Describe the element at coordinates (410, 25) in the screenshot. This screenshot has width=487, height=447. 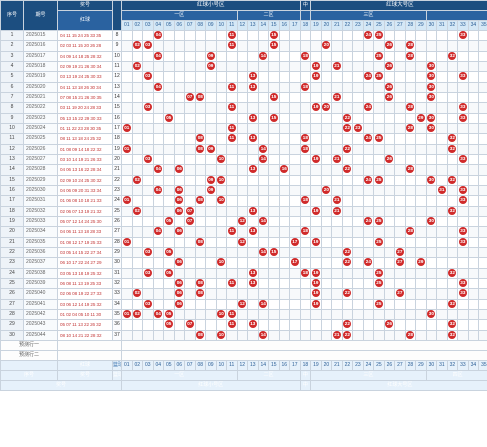
I see `number-col-28: 28` at that location.